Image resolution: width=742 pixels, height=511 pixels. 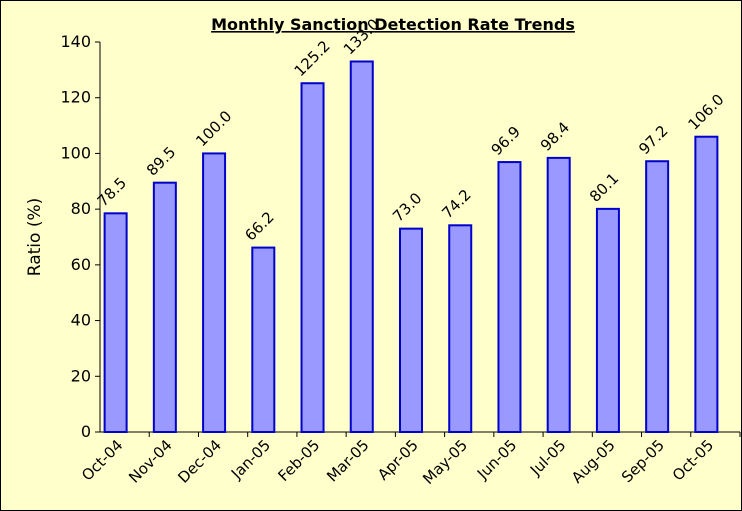 What do you see at coordinates (81, 264) in the screenshot?
I see `y-tick-label: 60` at bounding box center [81, 264].